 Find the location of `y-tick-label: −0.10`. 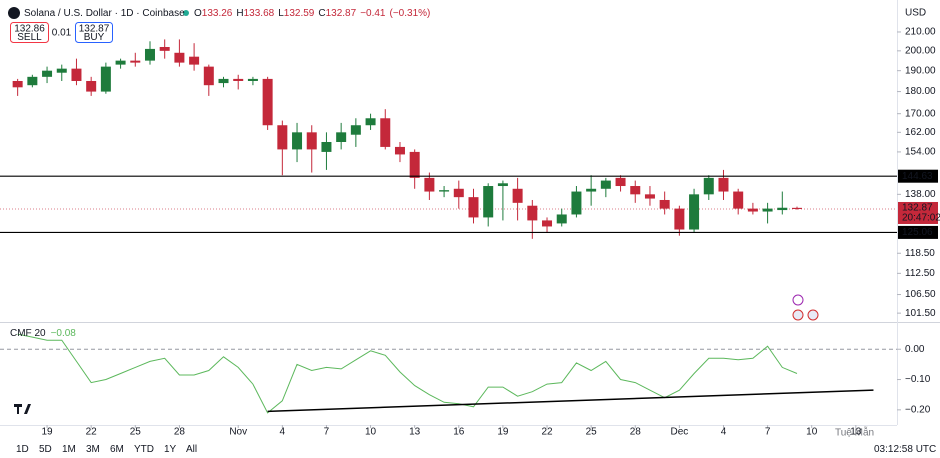

y-tick-label: −0.10 is located at coordinates (918, 379).